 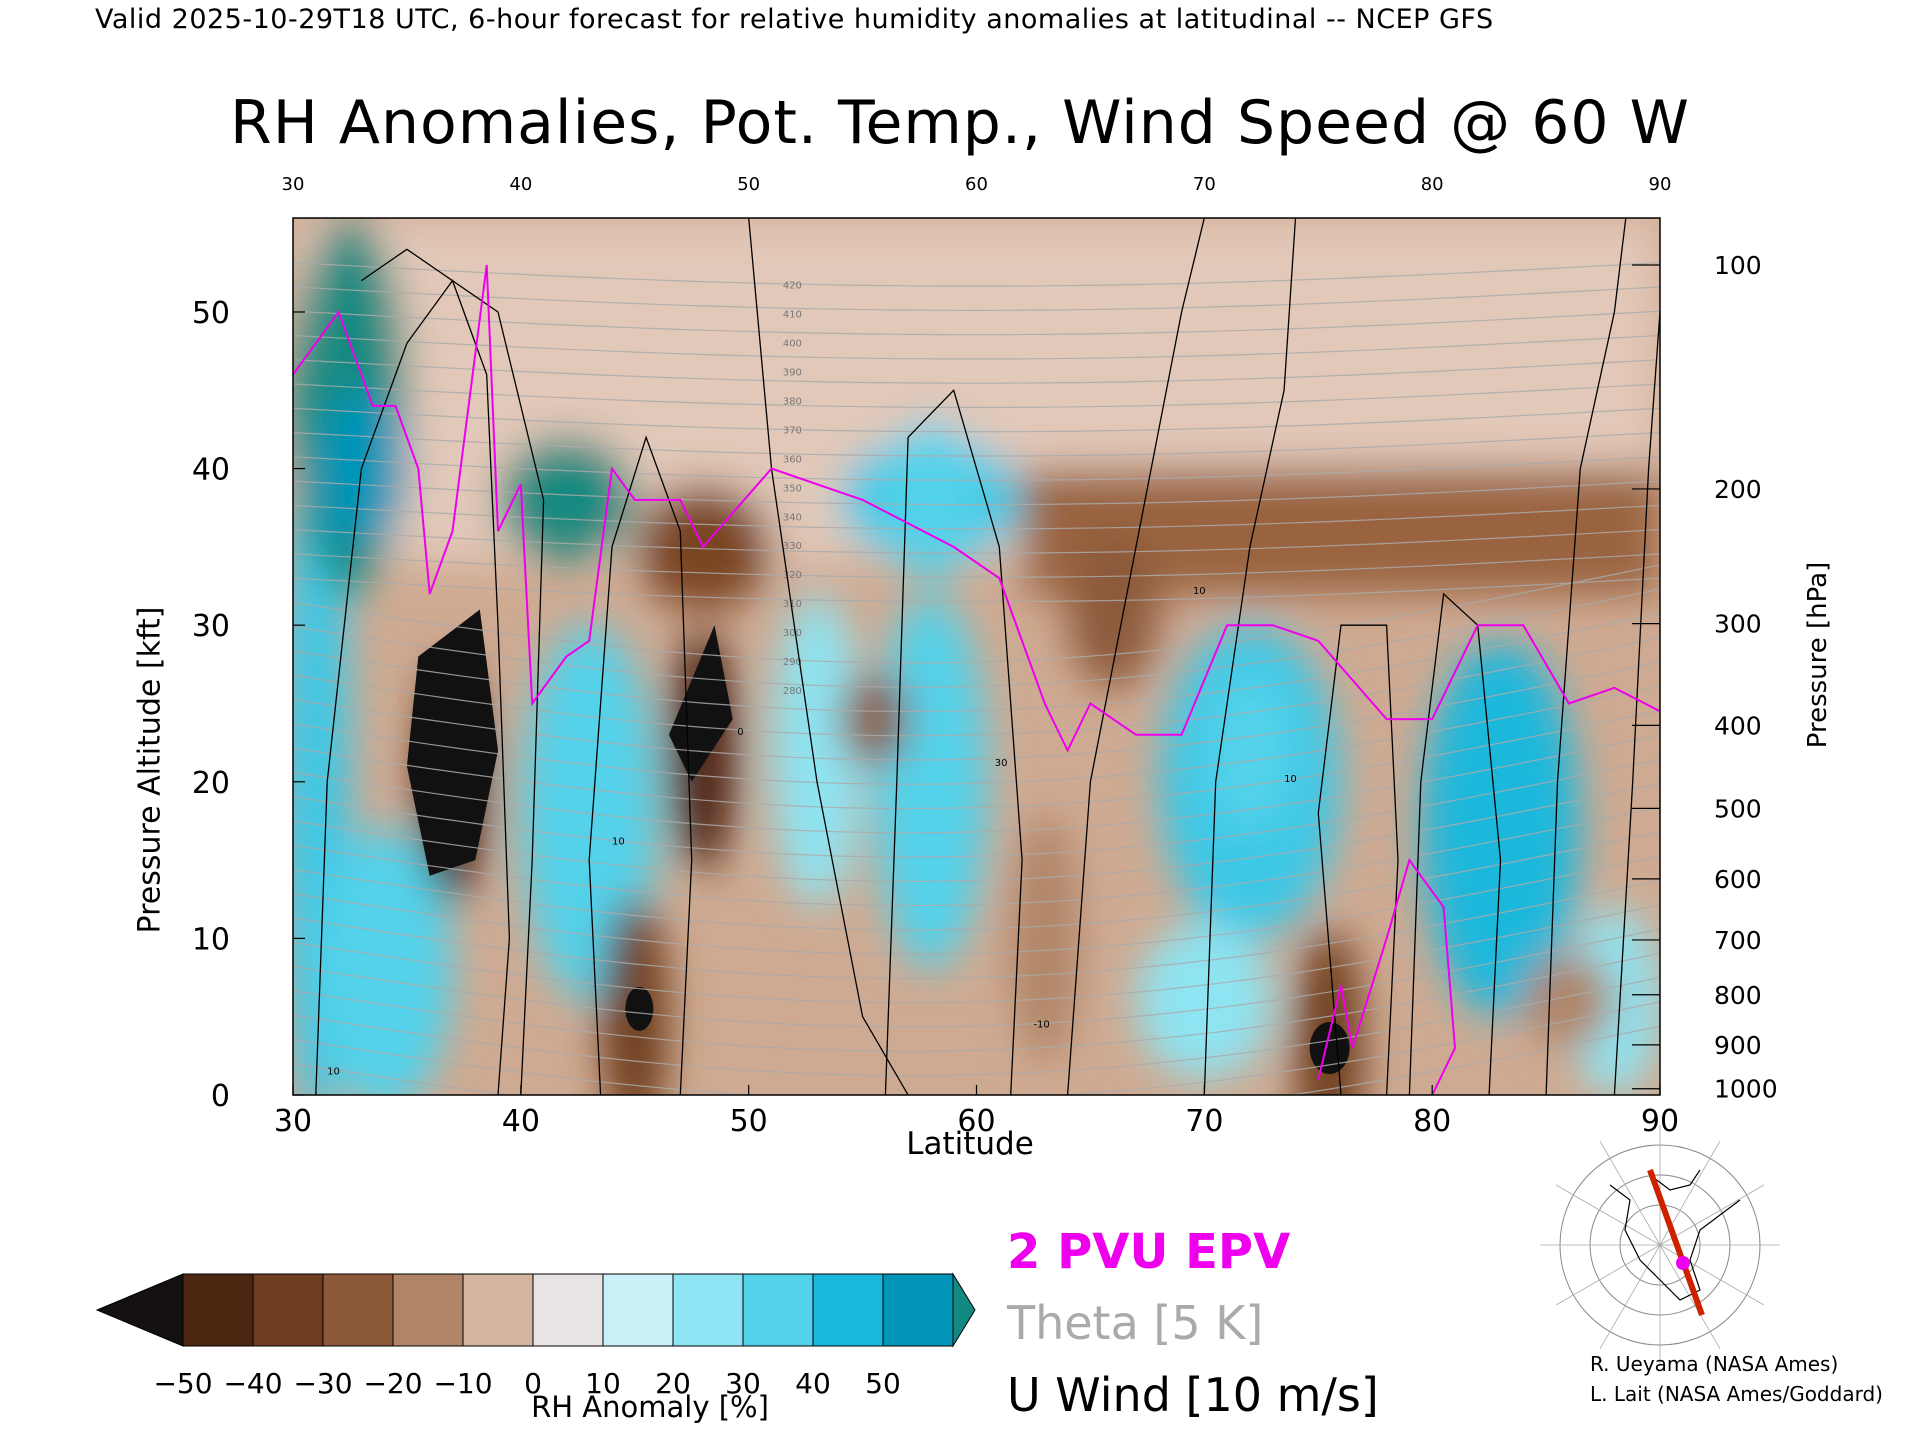 I want to click on legend-wind: U Wind [10 m/s], so click(x=1193, y=1395).